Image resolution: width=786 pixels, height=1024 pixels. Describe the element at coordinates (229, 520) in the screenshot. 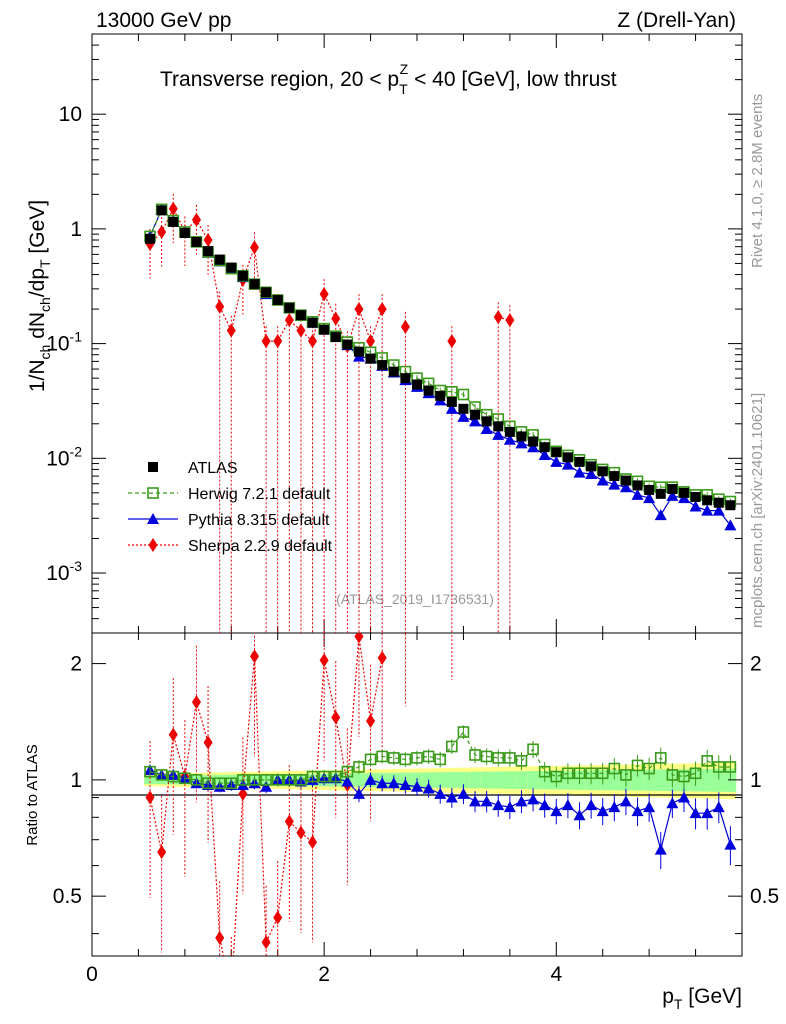

I see `legend-item: Pythia 8.315 default` at that location.